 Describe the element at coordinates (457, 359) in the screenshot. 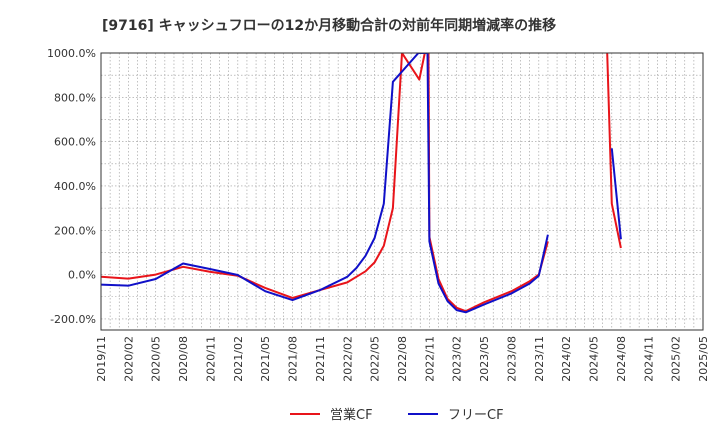

I see `x-tick-label: 2023/02` at that location.